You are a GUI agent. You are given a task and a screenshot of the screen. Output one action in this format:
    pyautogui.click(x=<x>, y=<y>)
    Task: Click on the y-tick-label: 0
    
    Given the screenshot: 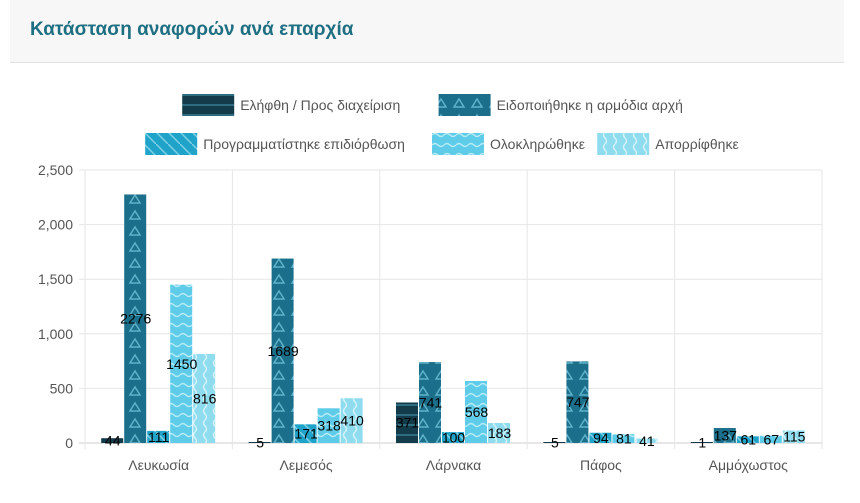 What is the action you would take?
    pyautogui.click(x=69, y=443)
    